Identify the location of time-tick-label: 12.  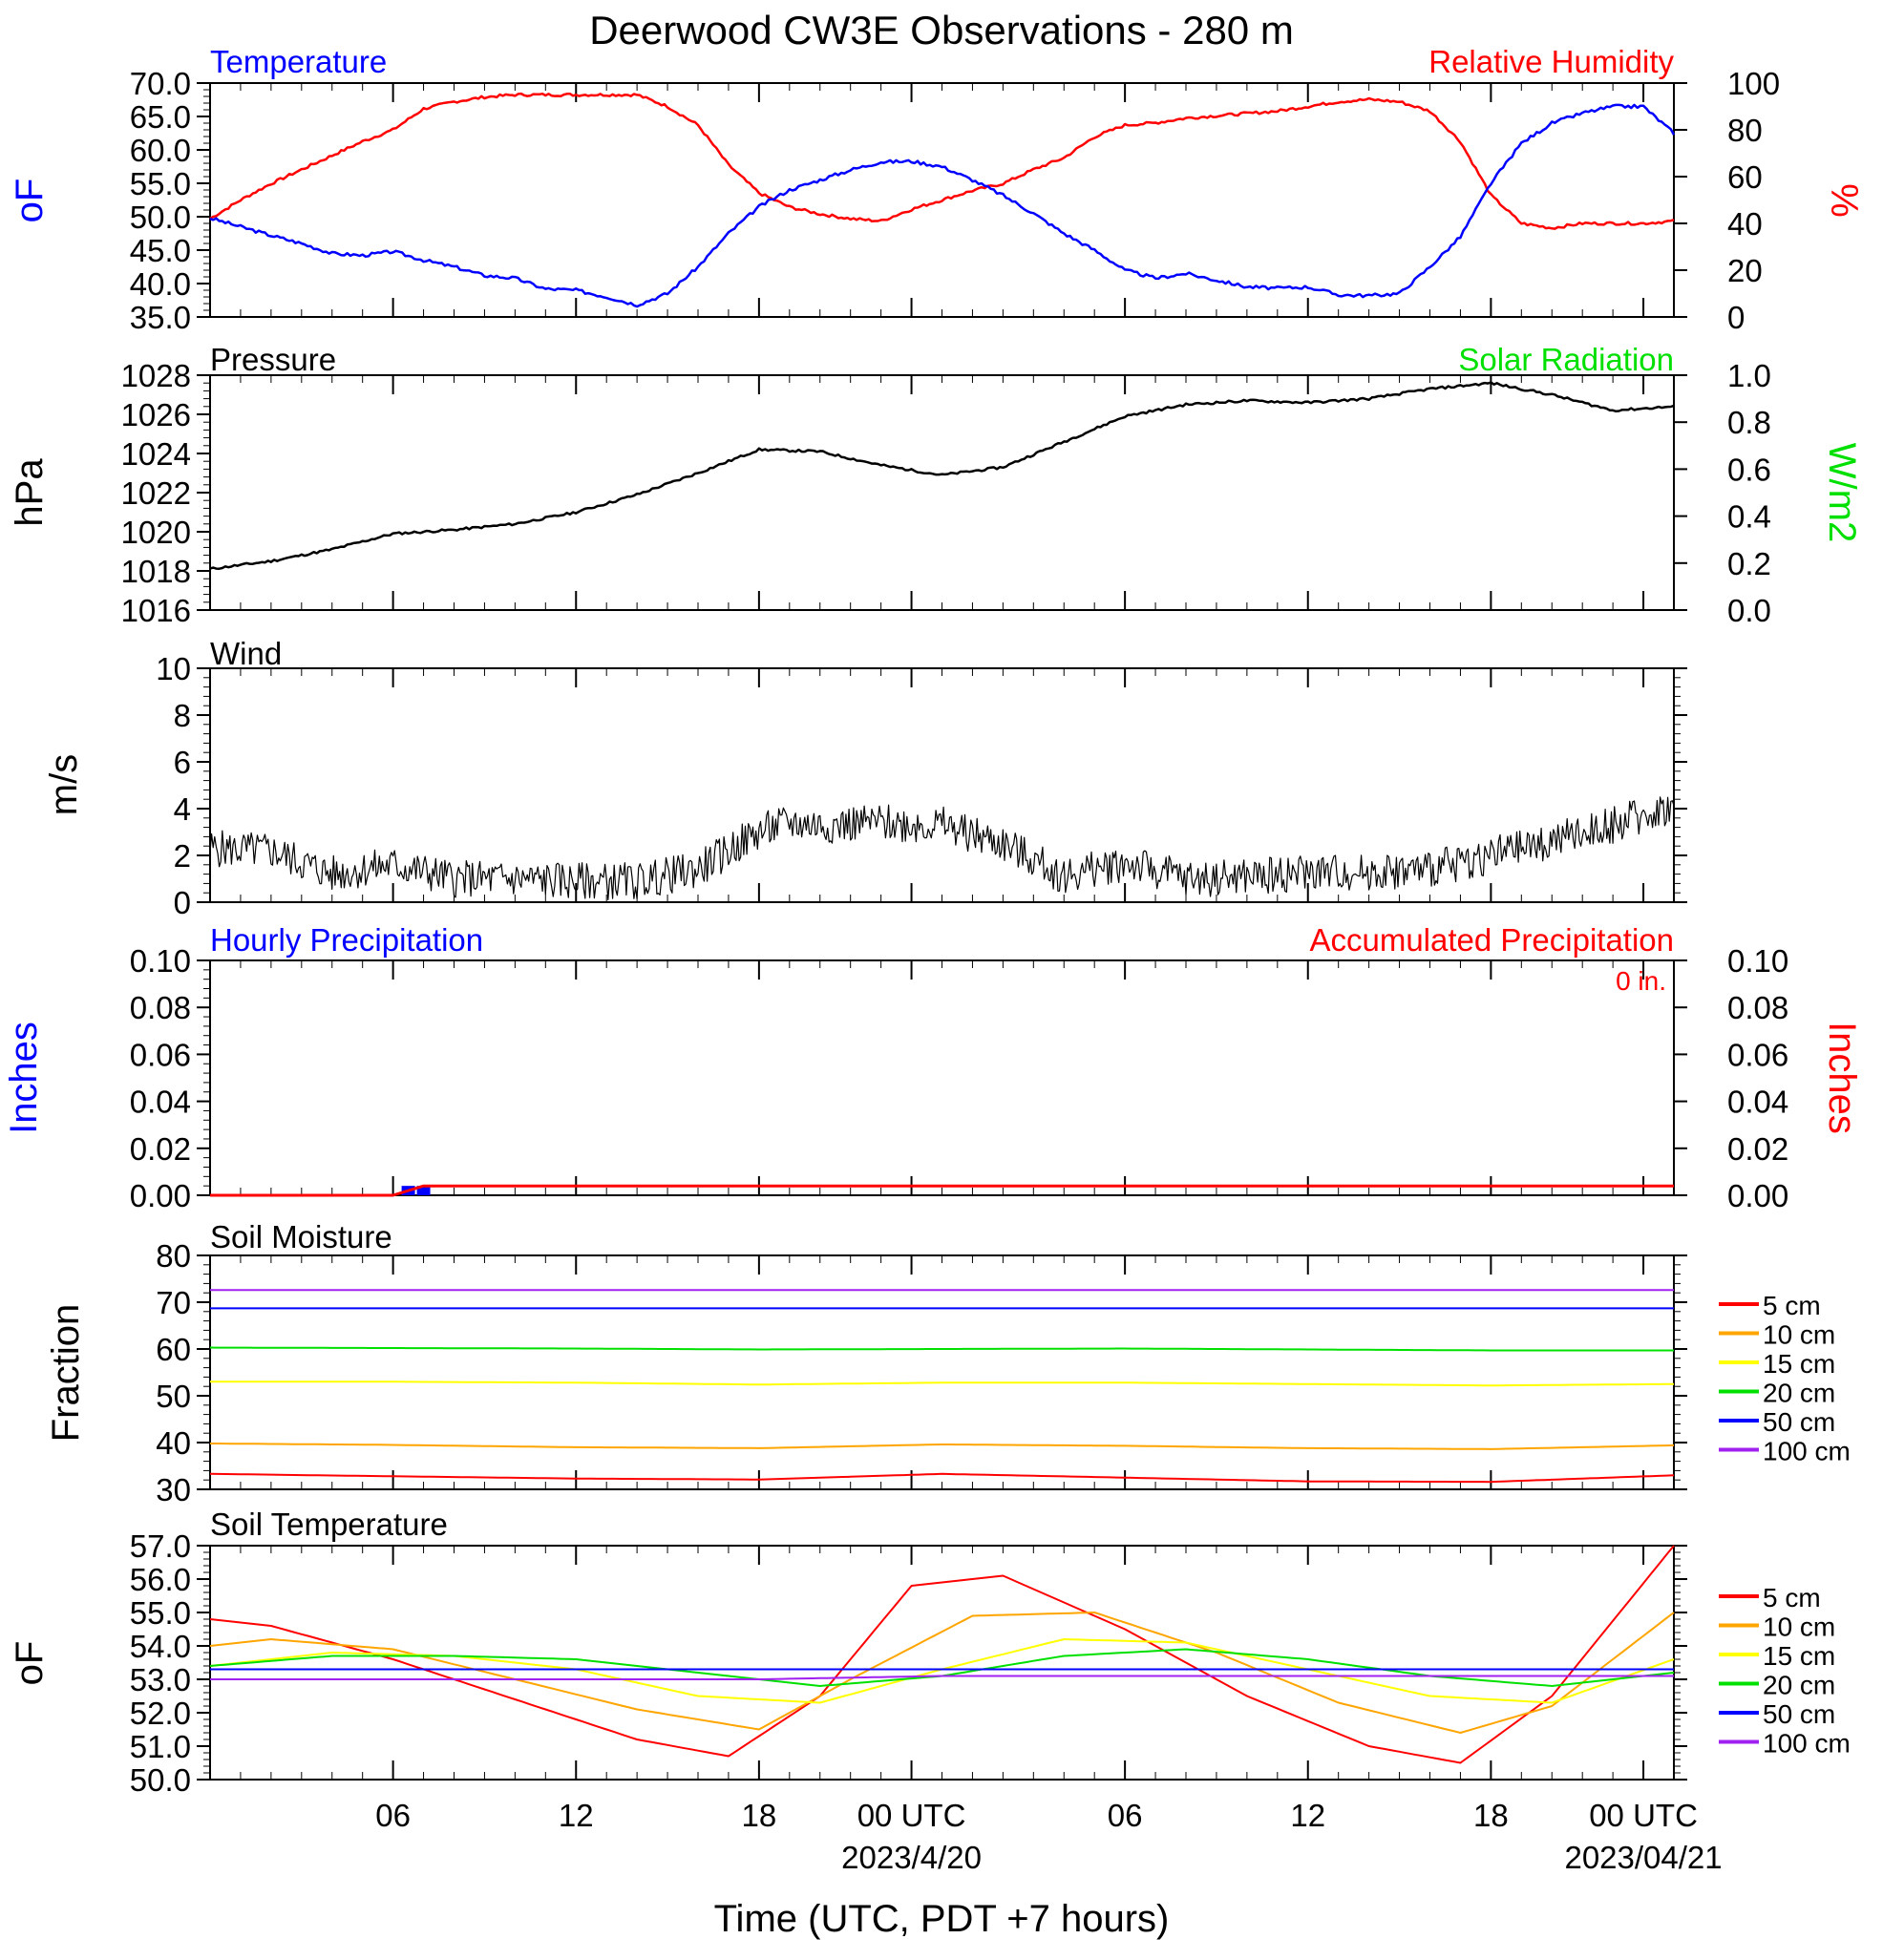
(1307, 1815).